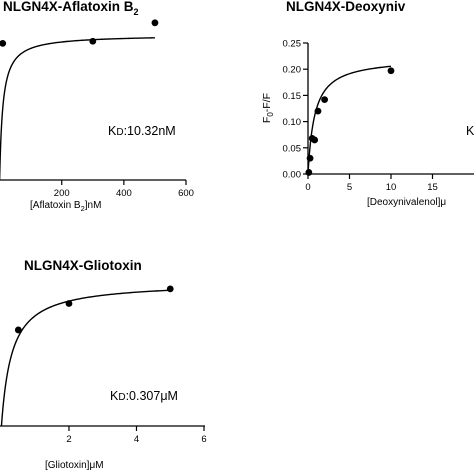 The height and width of the screenshot is (474, 474). What do you see at coordinates (186, 193) in the screenshot?
I see `x-tick-label: 600` at bounding box center [186, 193].